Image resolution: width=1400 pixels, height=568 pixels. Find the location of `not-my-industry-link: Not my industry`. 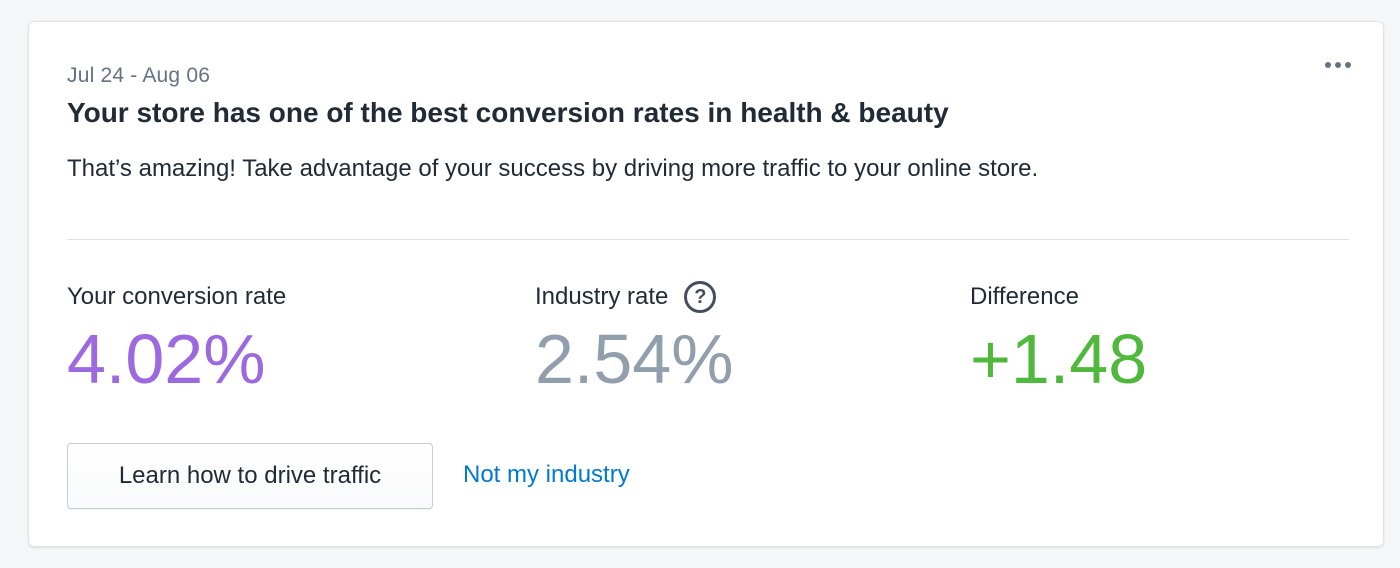

not-my-industry-link: Not my industry is located at coordinates (546, 474).